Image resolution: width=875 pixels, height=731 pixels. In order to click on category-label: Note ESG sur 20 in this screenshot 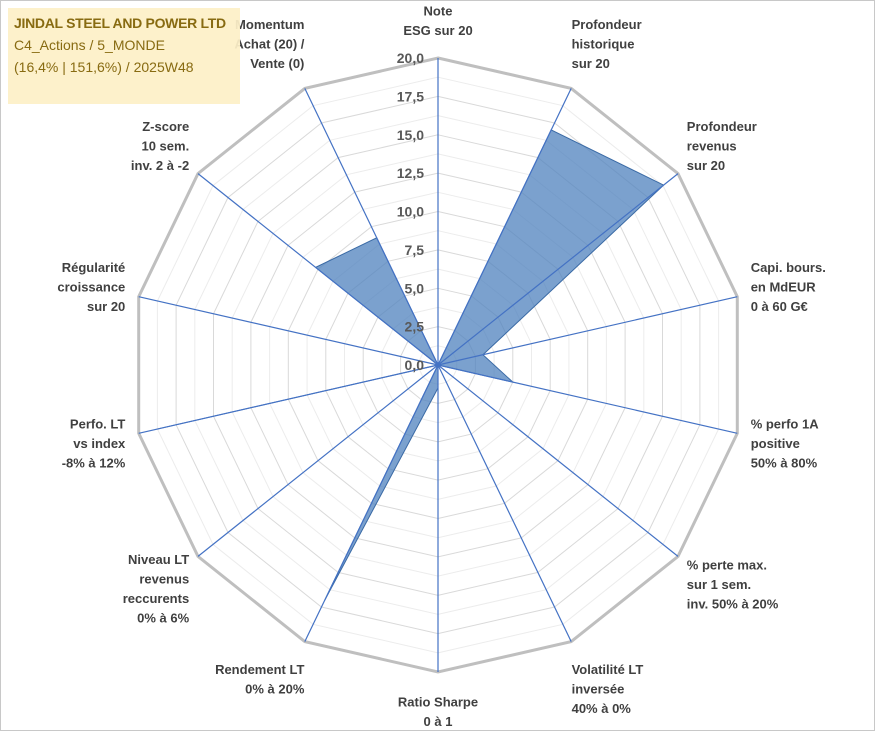, I will do `click(437, 21)`.